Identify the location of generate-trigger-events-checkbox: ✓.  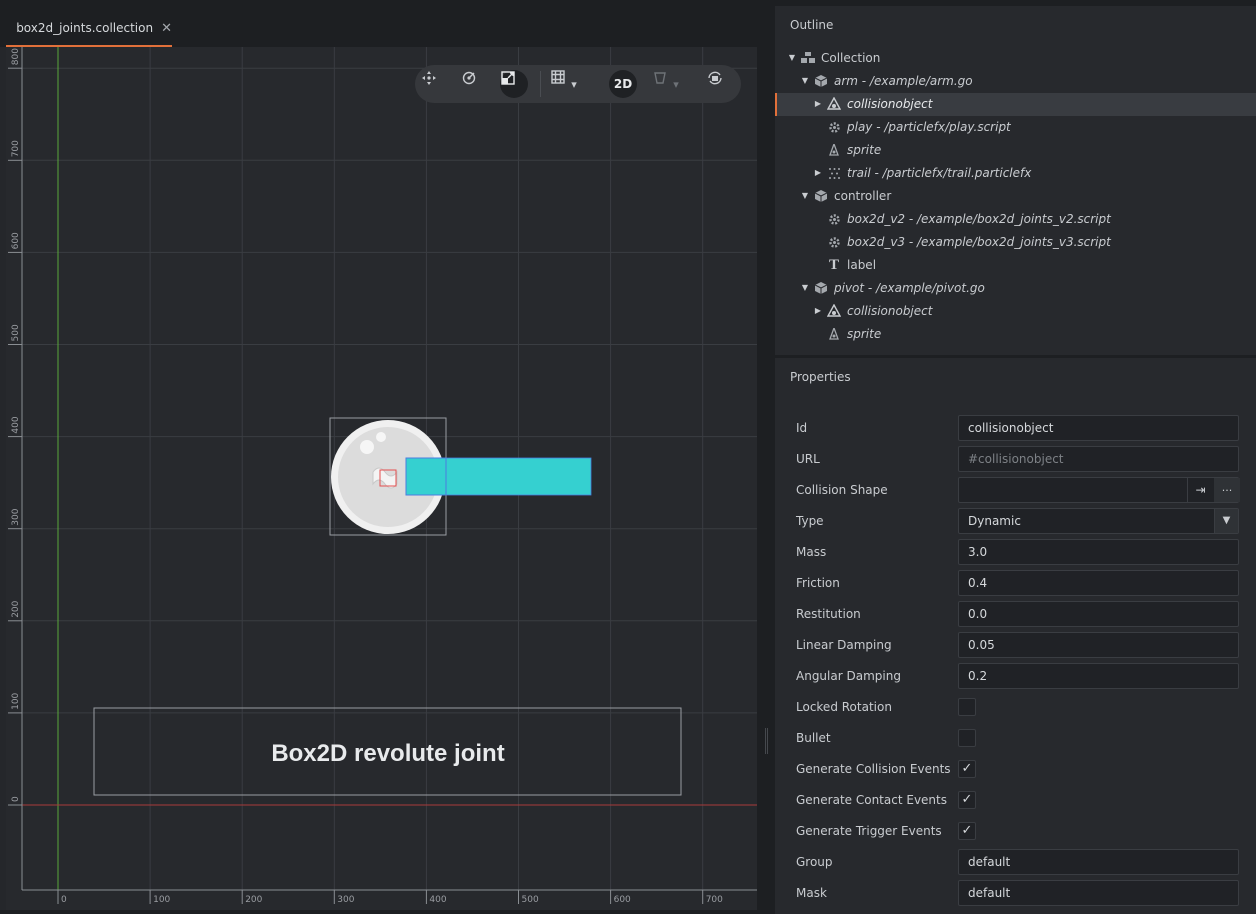
(967, 831).